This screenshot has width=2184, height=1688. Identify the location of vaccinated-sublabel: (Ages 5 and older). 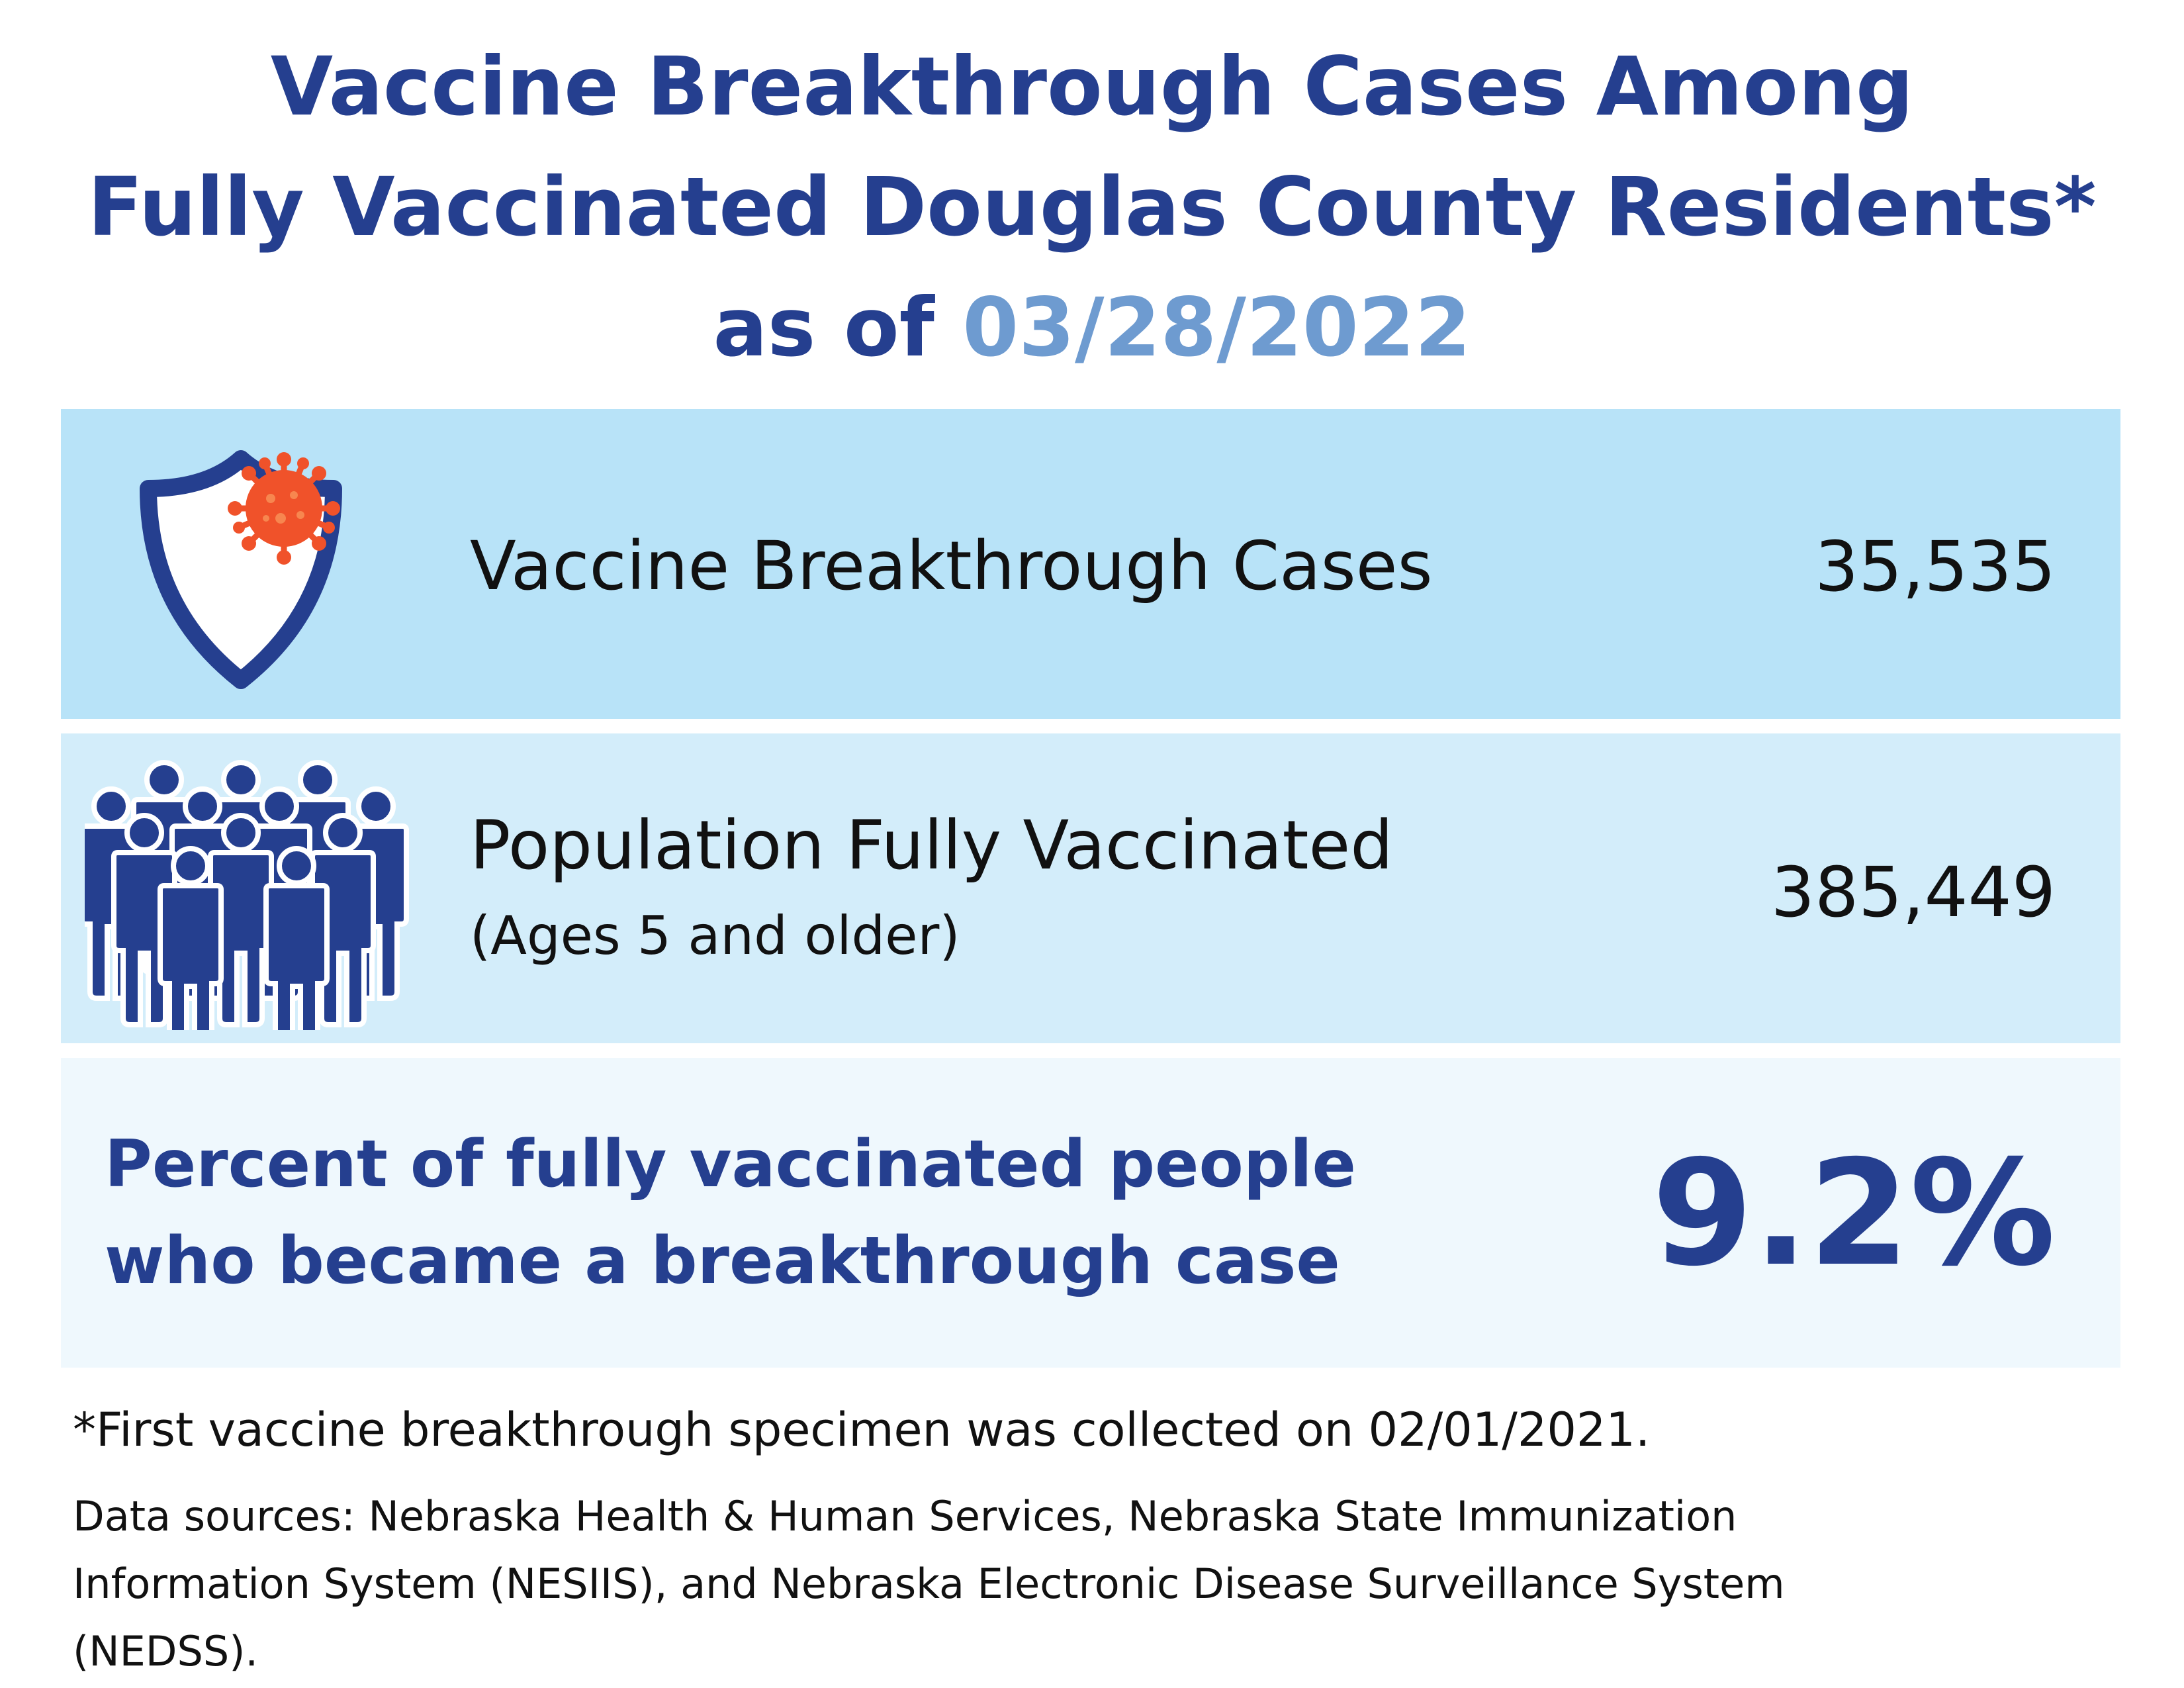
(715, 935).